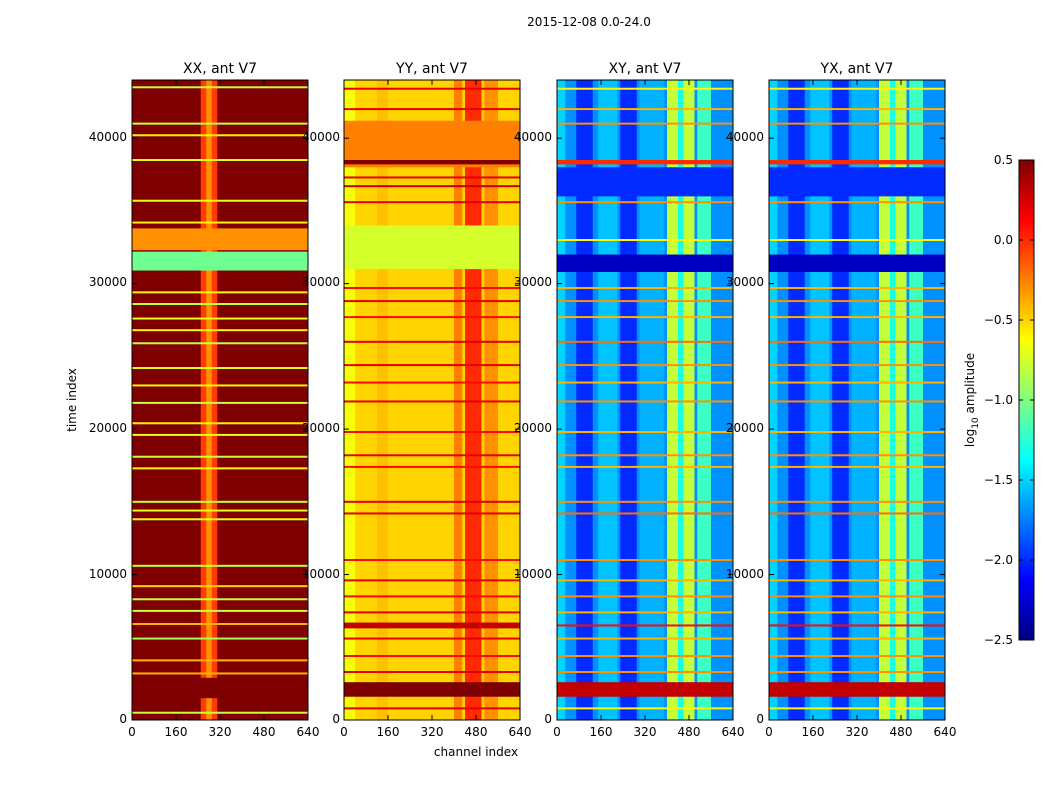  What do you see at coordinates (1003, 160) in the screenshot?
I see `colorbar-tick-label: 0.5` at bounding box center [1003, 160].